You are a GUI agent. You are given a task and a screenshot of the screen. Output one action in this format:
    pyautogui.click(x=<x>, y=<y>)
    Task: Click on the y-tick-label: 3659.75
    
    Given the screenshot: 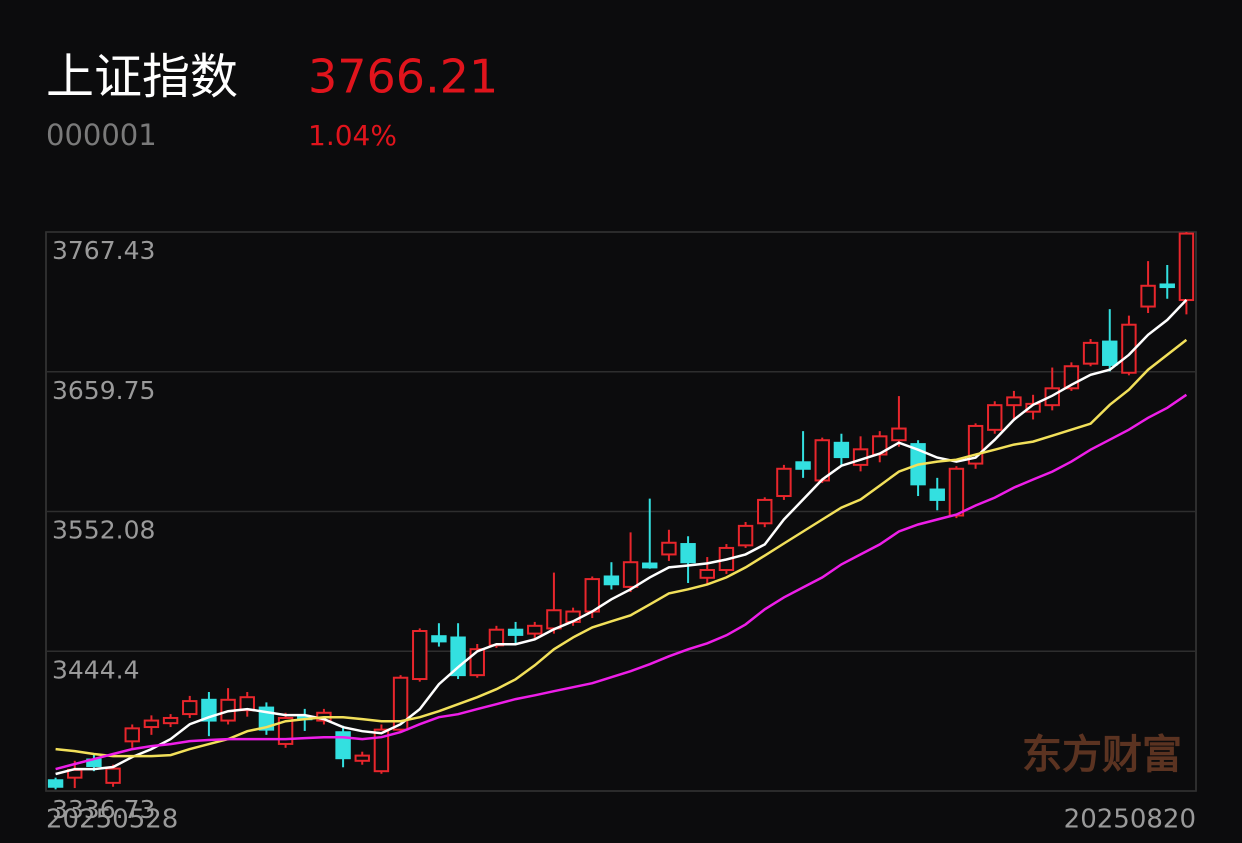 What is the action you would take?
    pyautogui.click(x=103, y=390)
    